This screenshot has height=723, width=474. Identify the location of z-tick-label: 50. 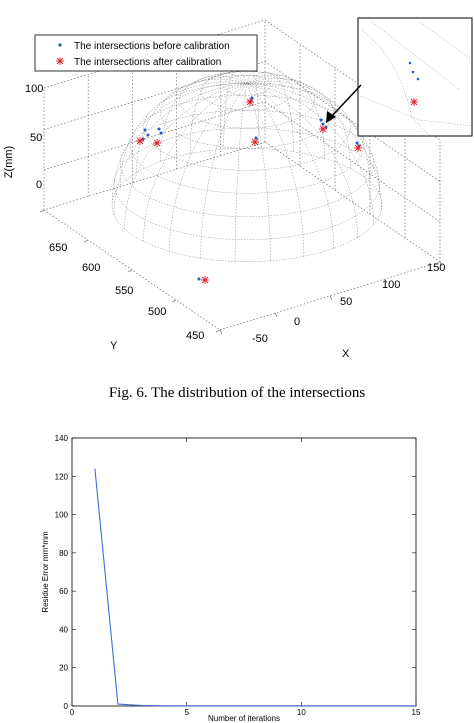
(36, 138).